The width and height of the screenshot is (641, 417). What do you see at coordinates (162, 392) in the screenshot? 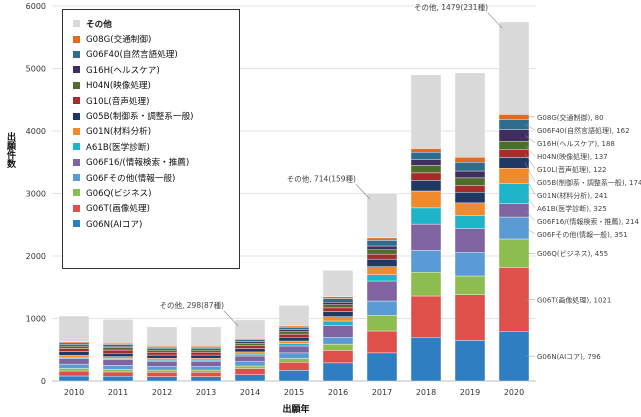
I see `x-tick-label: 2012` at bounding box center [162, 392].